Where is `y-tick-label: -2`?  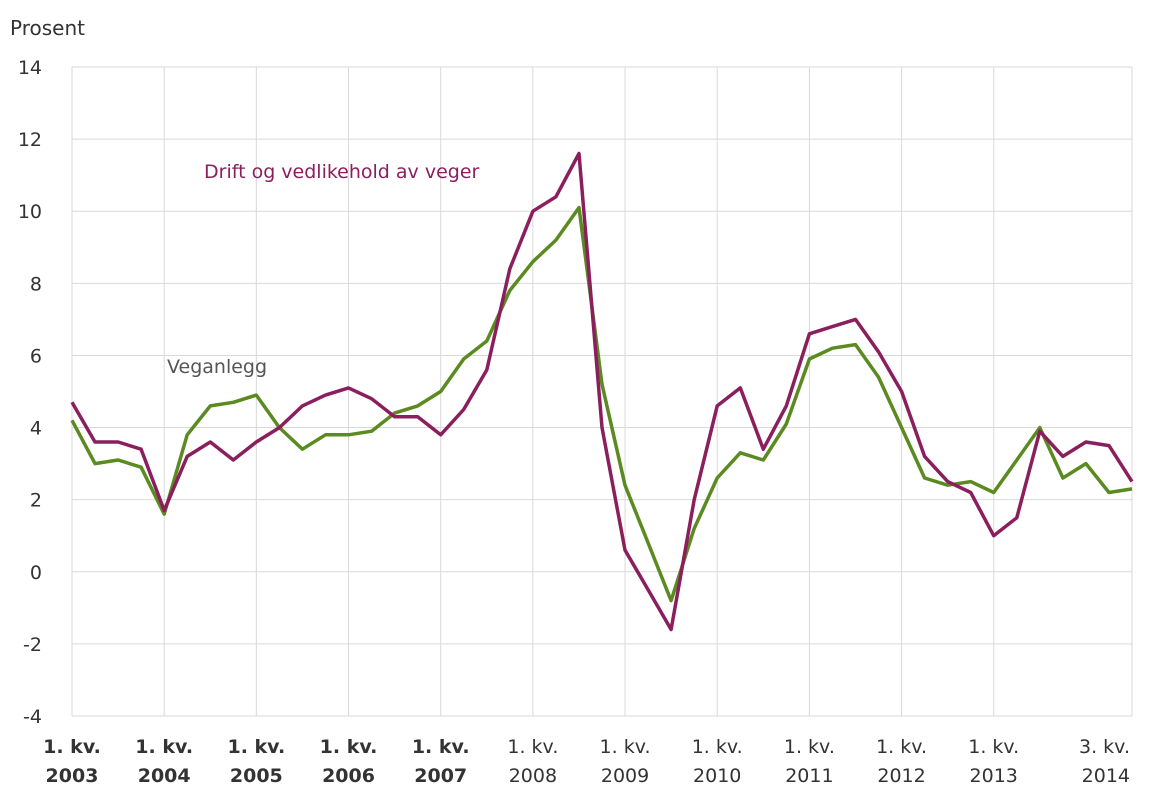
y-tick-label: -2 is located at coordinates (32, 645).